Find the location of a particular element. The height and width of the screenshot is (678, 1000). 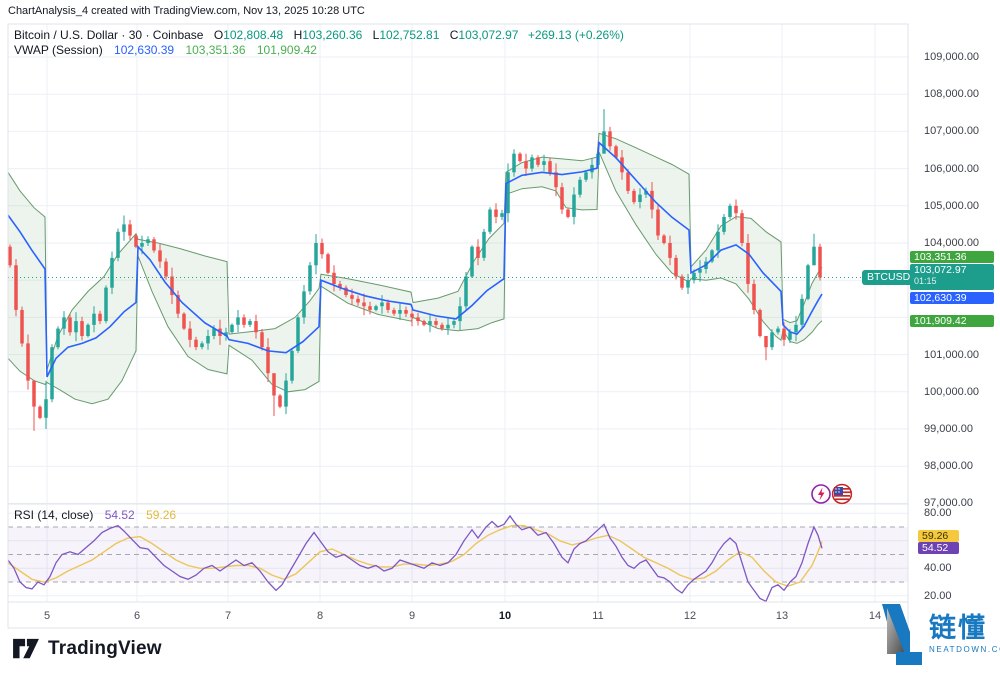

last-price-text: 103,072.97 is located at coordinates (940, 269).